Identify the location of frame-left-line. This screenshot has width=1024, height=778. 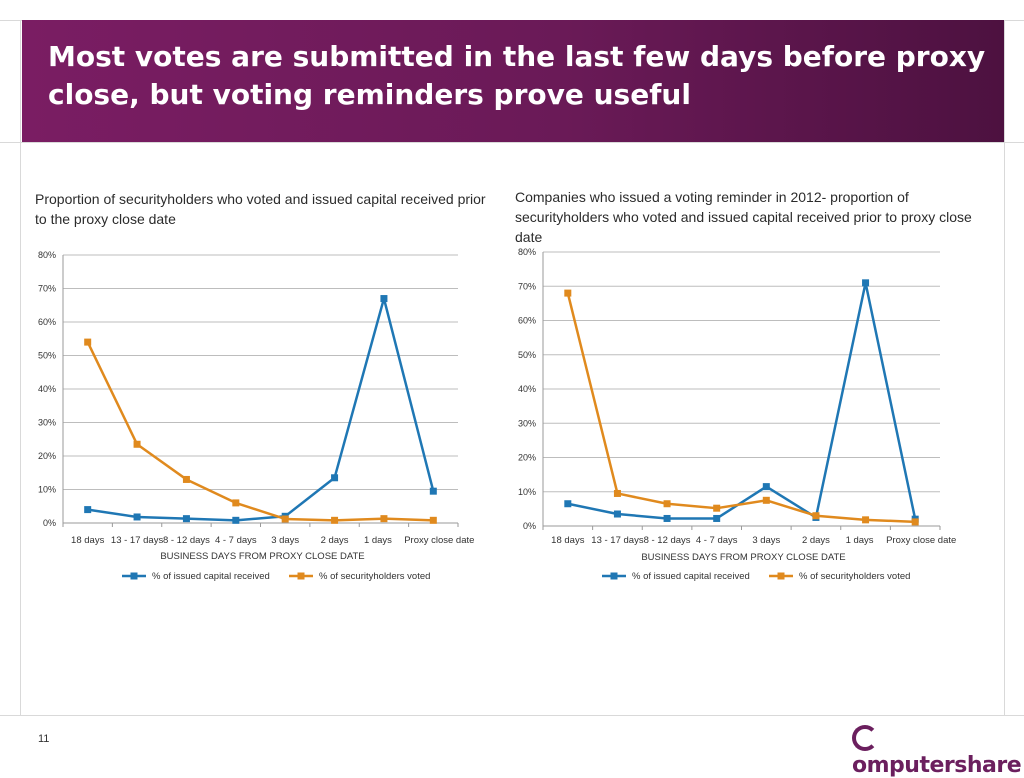
(20, 367).